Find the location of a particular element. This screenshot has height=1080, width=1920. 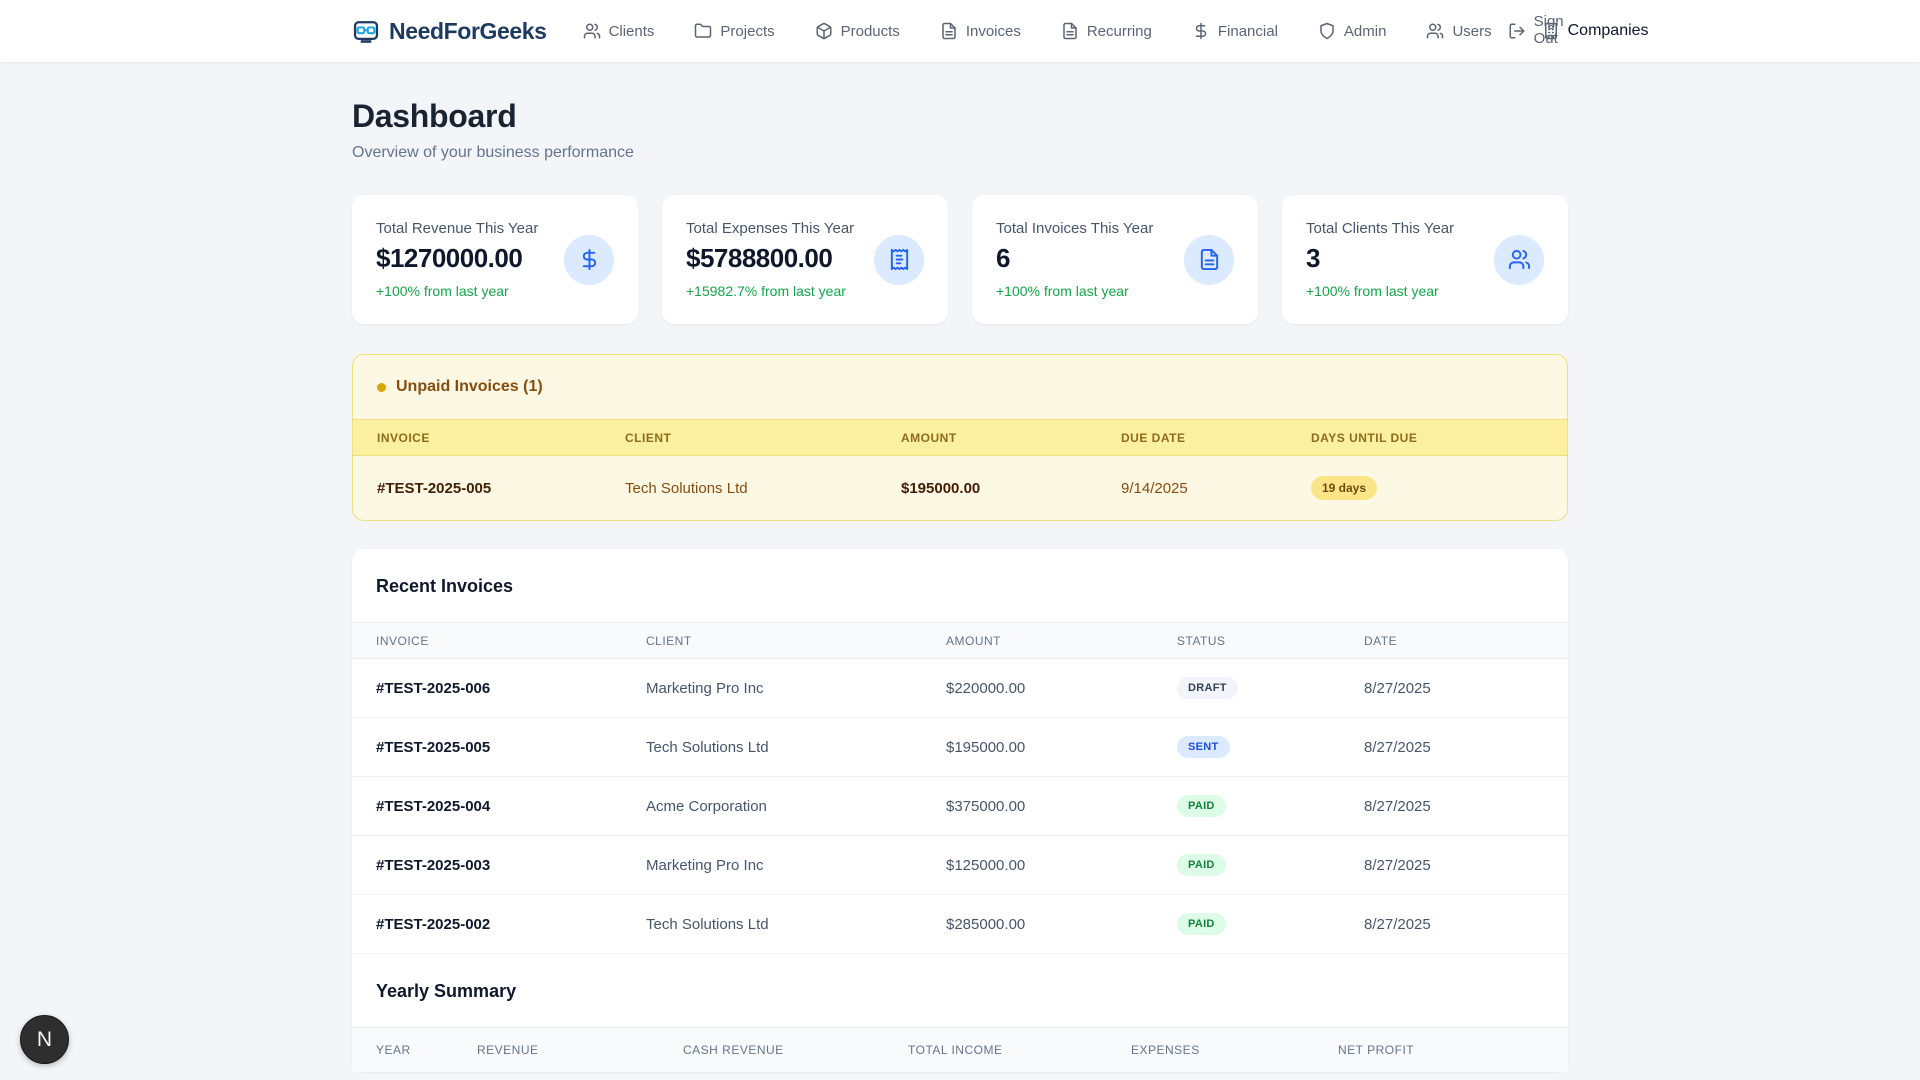

stat-label: Total Expenses This Year is located at coordinates (770, 228).